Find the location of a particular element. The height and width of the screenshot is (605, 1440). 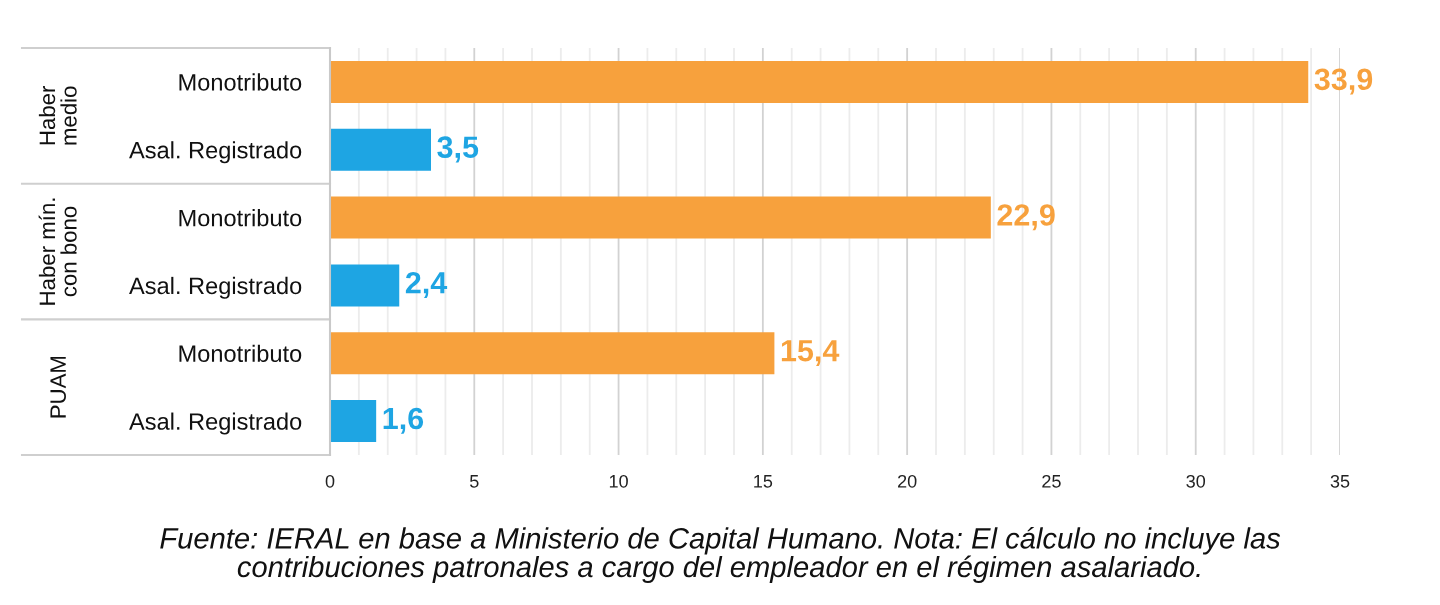

x-tick-label: 15 is located at coordinates (763, 481).